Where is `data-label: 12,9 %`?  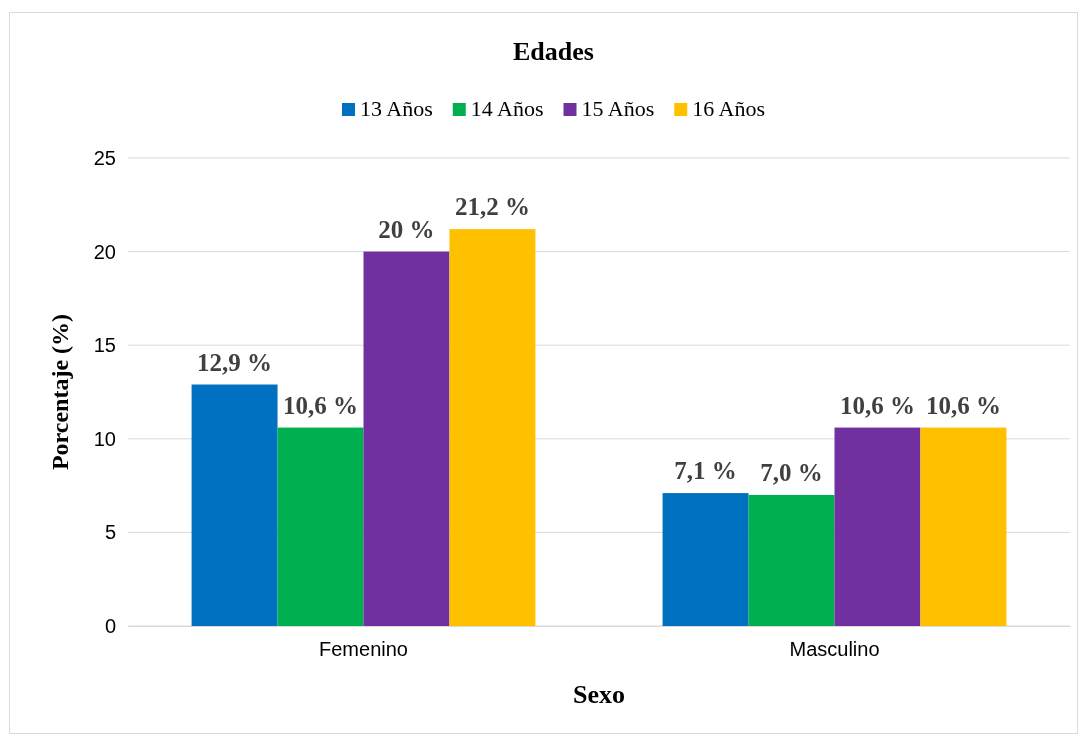
data-label: 12,9 % is located at coordinates (235, 362).